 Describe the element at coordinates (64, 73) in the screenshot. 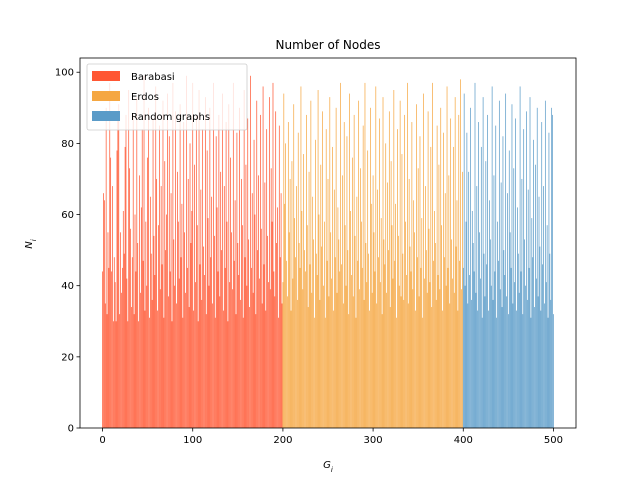

I see `y-tick-label: 100` at that location.